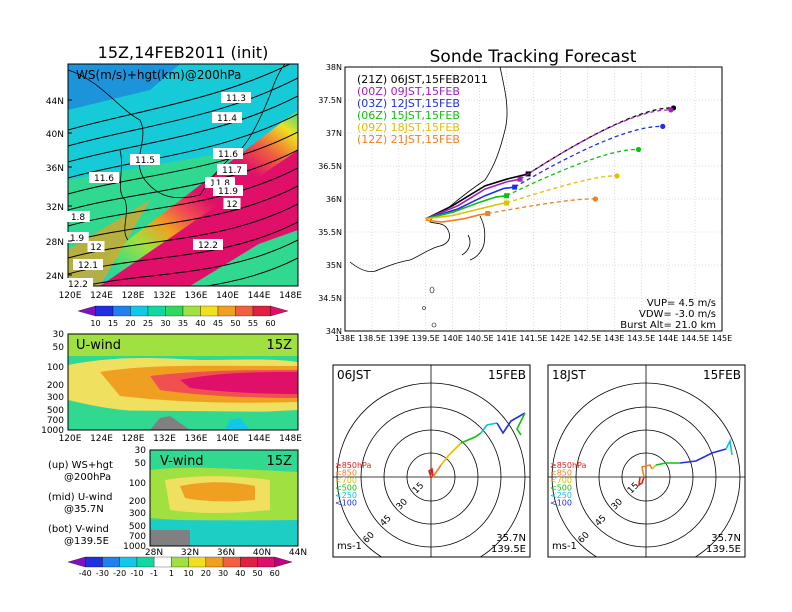  I want to click on lat-tick: 32N, so click(55, 208).